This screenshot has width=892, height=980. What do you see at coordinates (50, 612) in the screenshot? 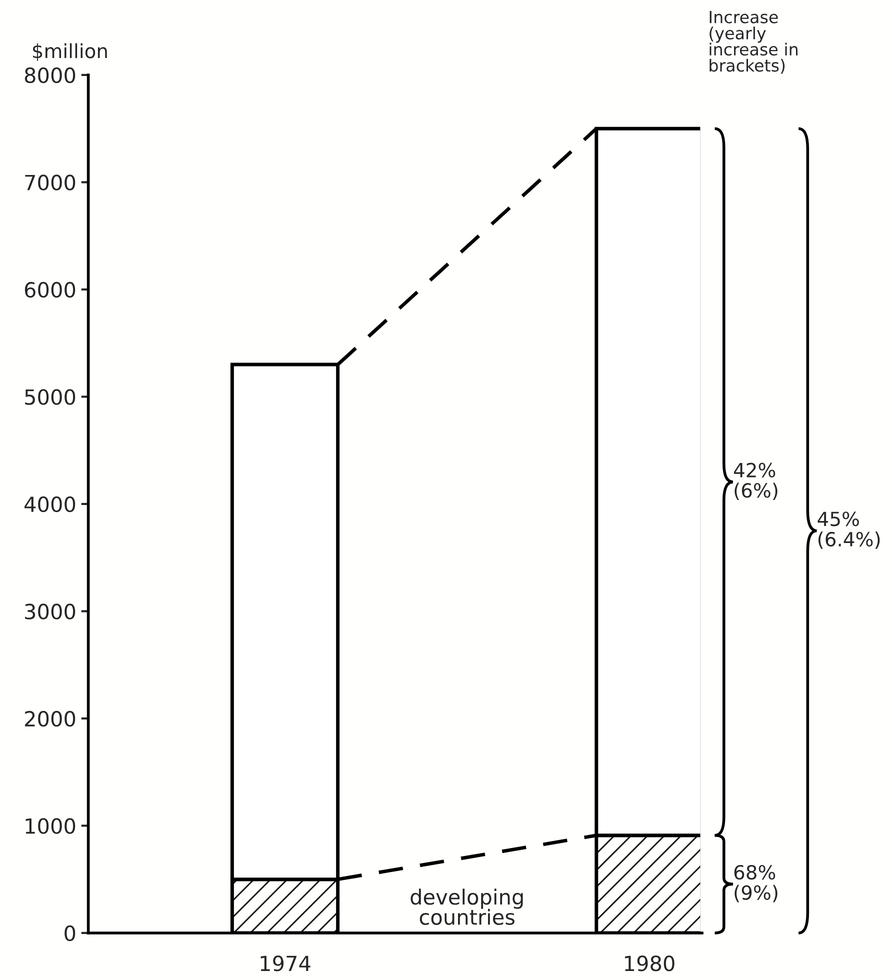
I see `y-tick-label: 3000` at bounding box center [50, 612].